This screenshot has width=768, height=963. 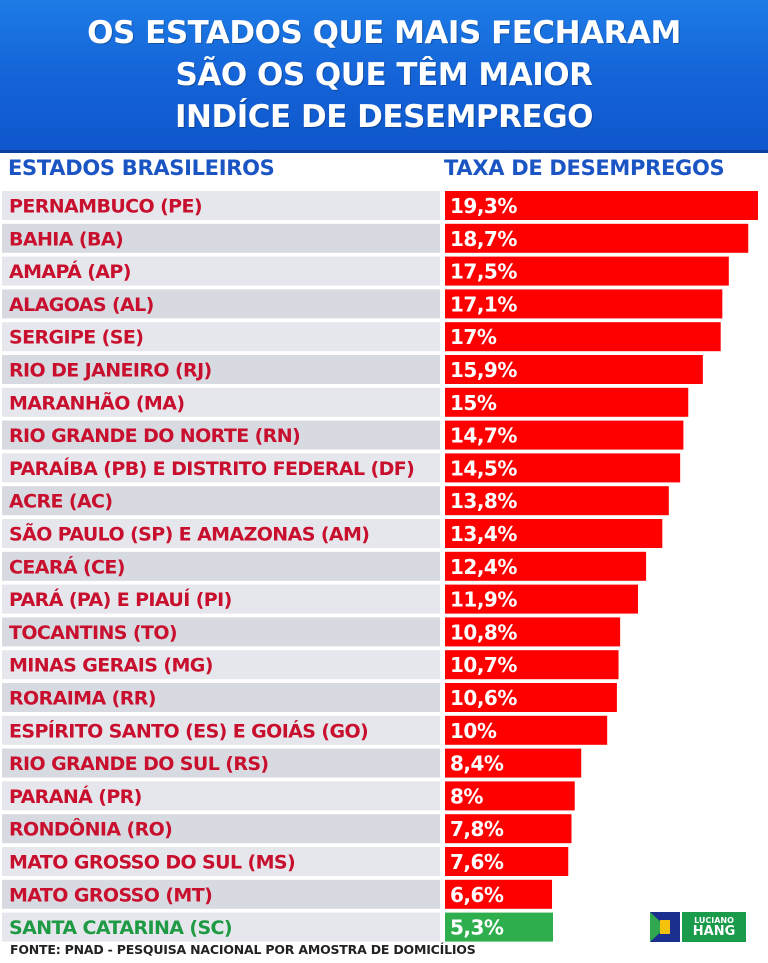 I want to click on rate-value-label: 6,6%, so click(x=477, y=895).